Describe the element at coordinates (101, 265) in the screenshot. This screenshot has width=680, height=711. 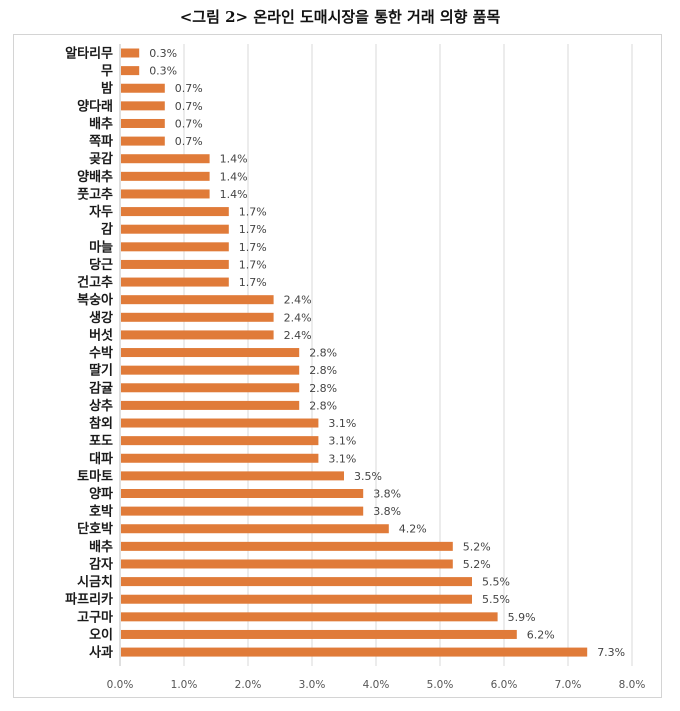
I see `category-label: 당근` at that location.